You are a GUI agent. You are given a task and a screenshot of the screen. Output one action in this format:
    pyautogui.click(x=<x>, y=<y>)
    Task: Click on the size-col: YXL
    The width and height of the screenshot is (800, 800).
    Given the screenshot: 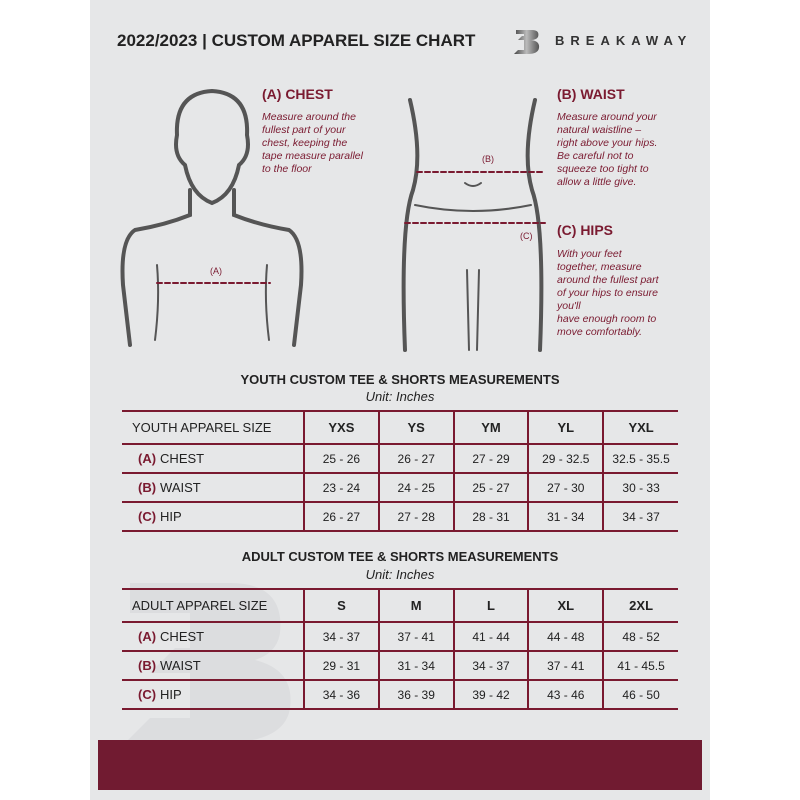 What is the action you would take?
    pyautogui.click(x=640, y=427)
    